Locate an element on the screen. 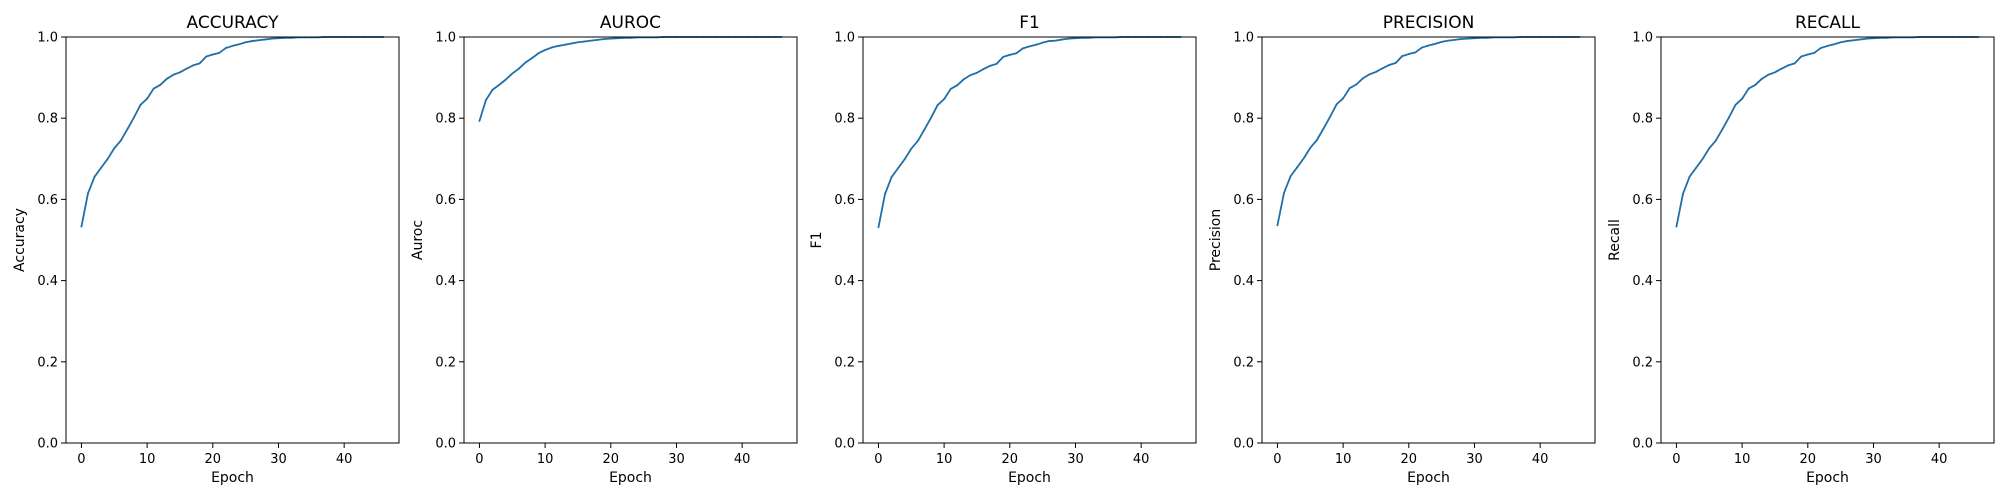 Image resolution: width=2000 pixels, height=500 pixels. x-axis-label: Epoch is located at coordinates (232, 478).